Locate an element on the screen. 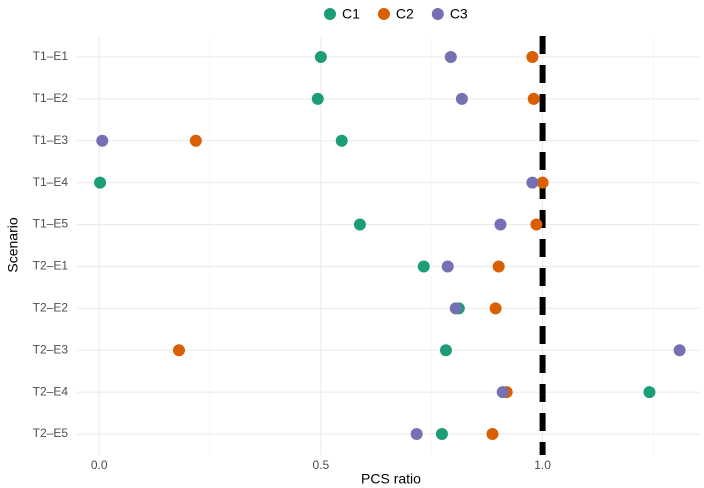 Image resolution: width=704 pixels, height=488 pixels. y-tick-label: T2–E2 is located at coordinates (51, 308).